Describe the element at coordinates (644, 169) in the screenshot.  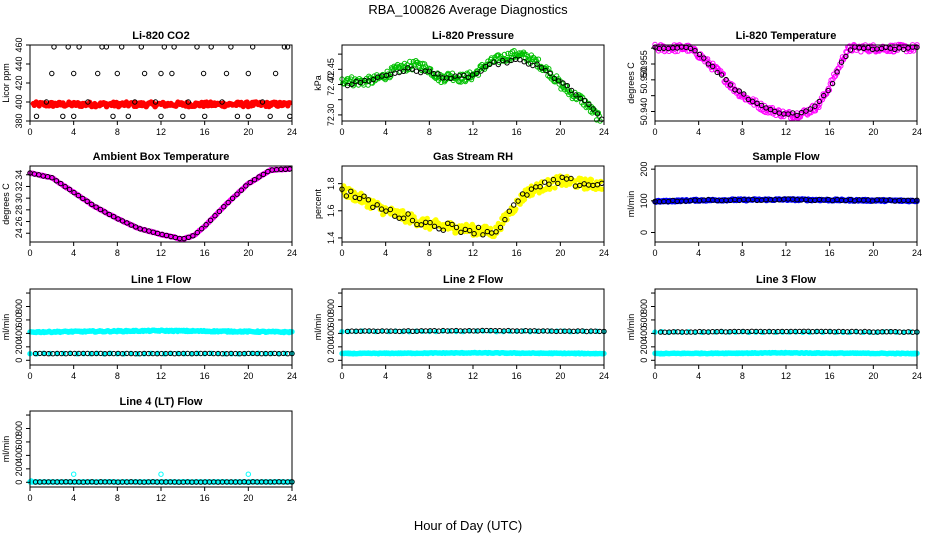
I see `y-tick-label: 200` at that location.